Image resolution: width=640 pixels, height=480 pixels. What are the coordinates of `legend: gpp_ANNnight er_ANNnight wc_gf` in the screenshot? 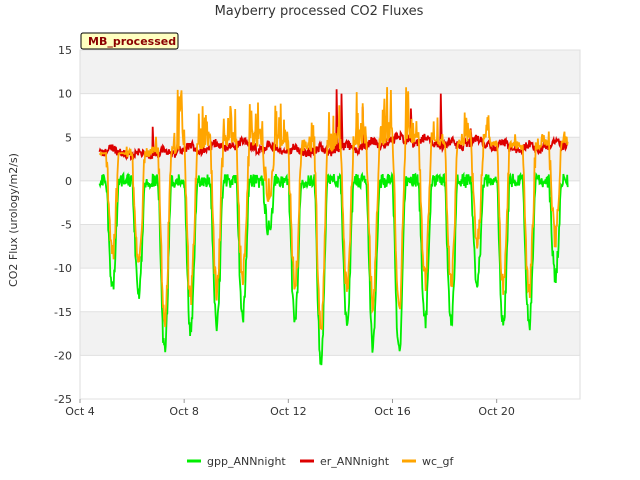 It's located at (321, 461).